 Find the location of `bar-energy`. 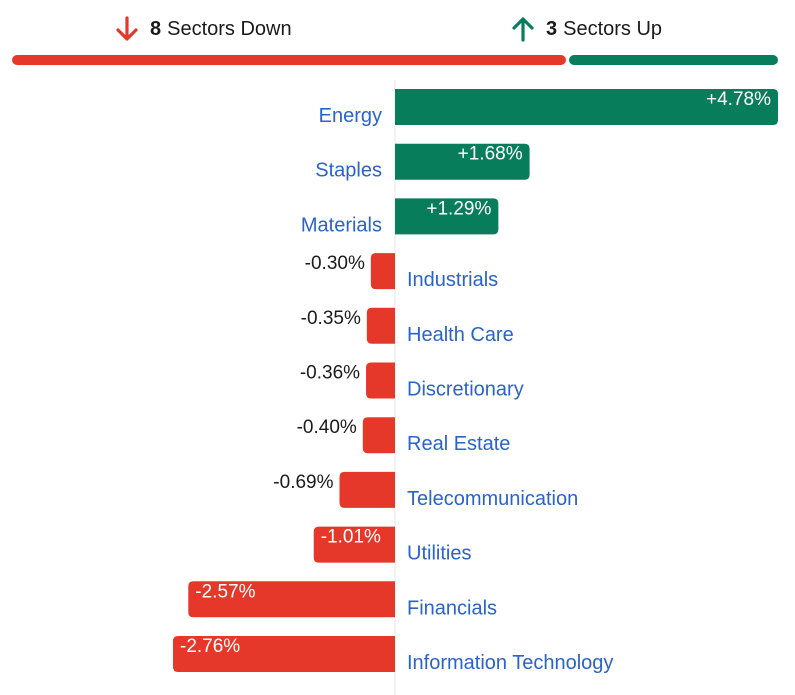

bar-energy is located at coordinates (586, 107).